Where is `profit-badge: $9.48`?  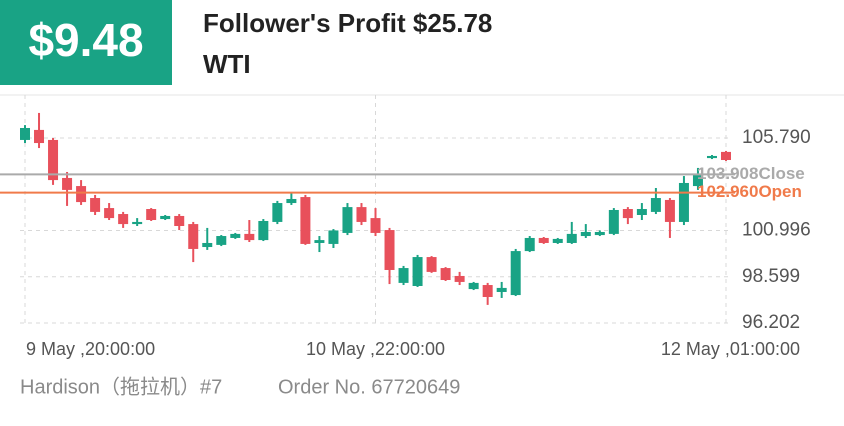
profit-badge: $9.48 is located at coordinates (85, 40).